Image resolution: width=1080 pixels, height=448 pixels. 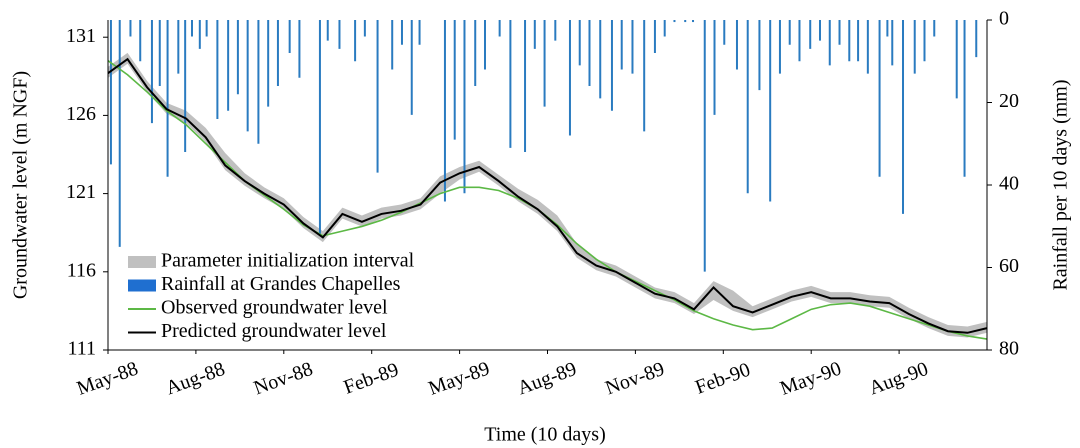 What do you see at coordinates (898, 379) in the screenshot?
I see `x-tick-label: Aug-90` at bounding box center [898, 379].